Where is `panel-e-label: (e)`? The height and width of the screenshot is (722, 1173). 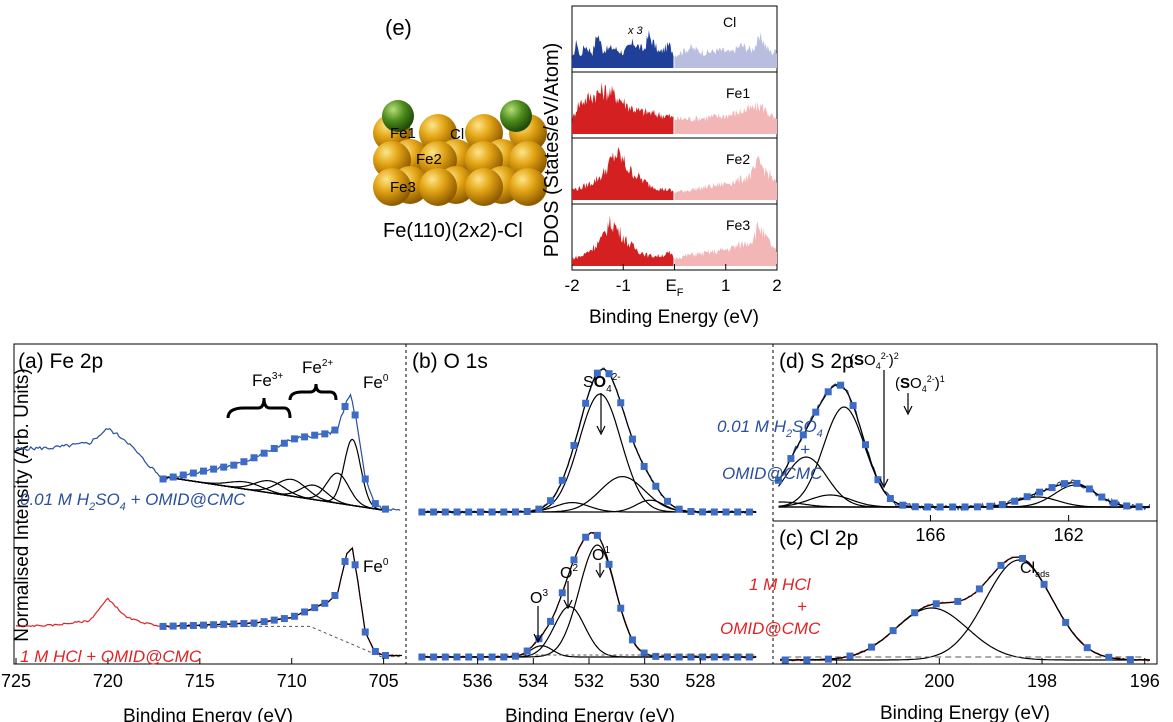
panel-e-label: (e) is located at coordinates (398, 27).